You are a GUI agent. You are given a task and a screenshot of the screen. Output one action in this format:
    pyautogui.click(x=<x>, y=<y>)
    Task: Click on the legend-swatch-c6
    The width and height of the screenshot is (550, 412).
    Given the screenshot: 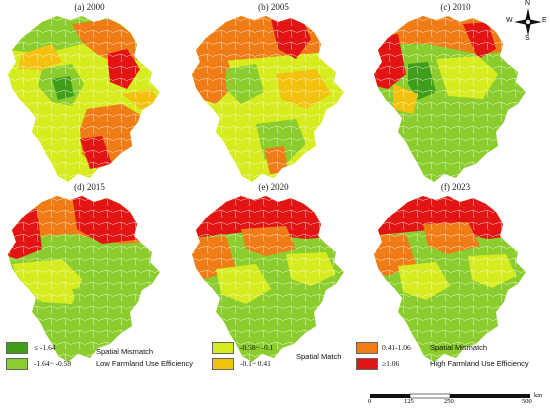 What is the action you would take?
    pyautogui.click(x=367, y=364)
    